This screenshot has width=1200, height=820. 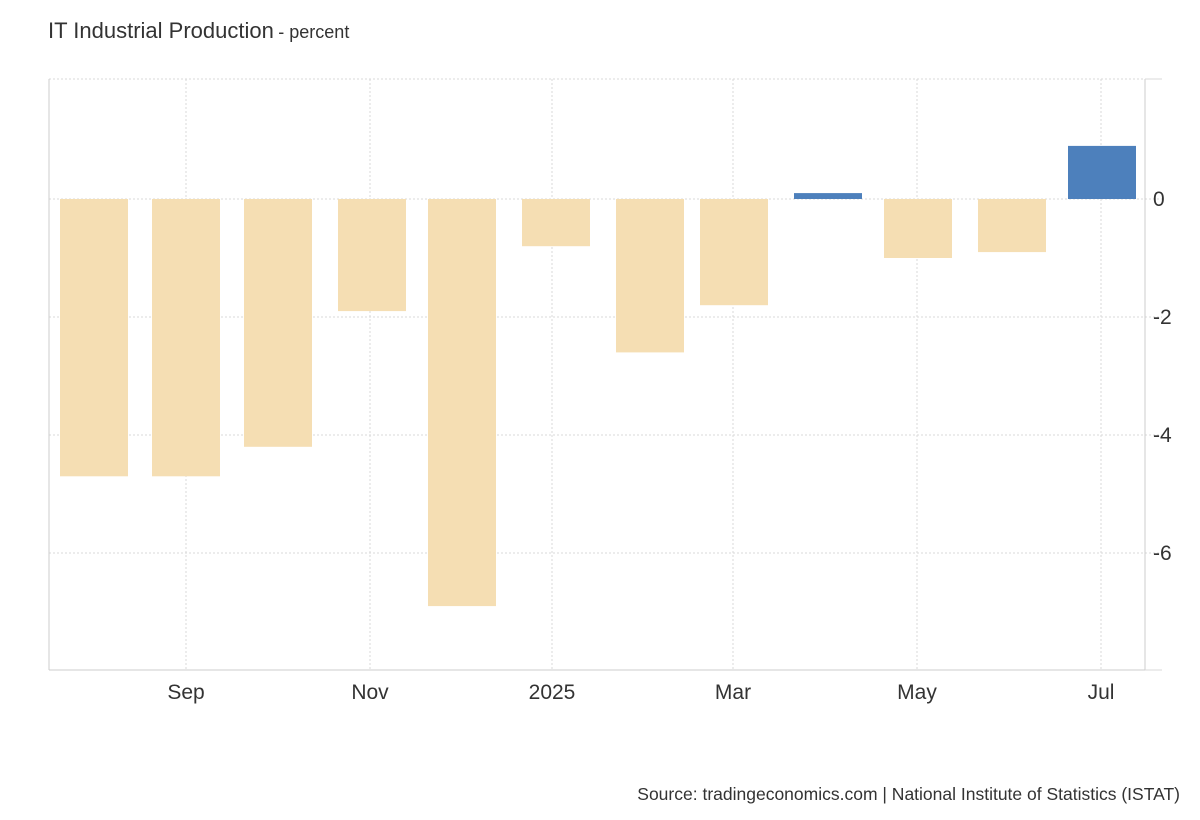 I want to click on chart-title-block: IT Industrial Production - percent, so click(x=198, y=31).